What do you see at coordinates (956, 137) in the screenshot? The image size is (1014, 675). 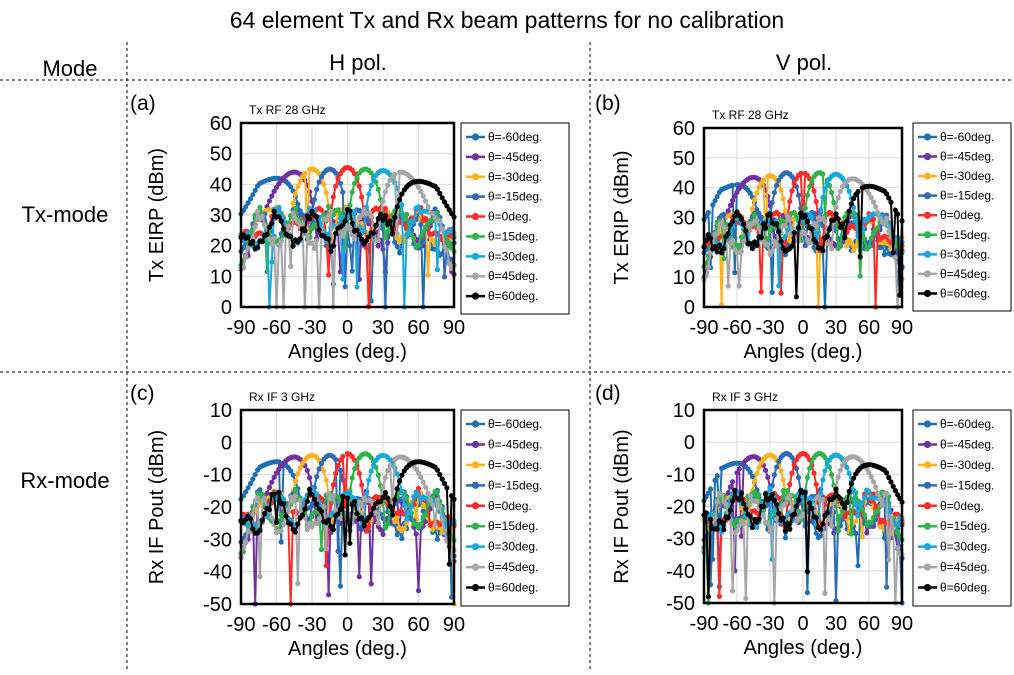 I see `legend-item: θ=-60deg.` at bounding box center [956, 137].